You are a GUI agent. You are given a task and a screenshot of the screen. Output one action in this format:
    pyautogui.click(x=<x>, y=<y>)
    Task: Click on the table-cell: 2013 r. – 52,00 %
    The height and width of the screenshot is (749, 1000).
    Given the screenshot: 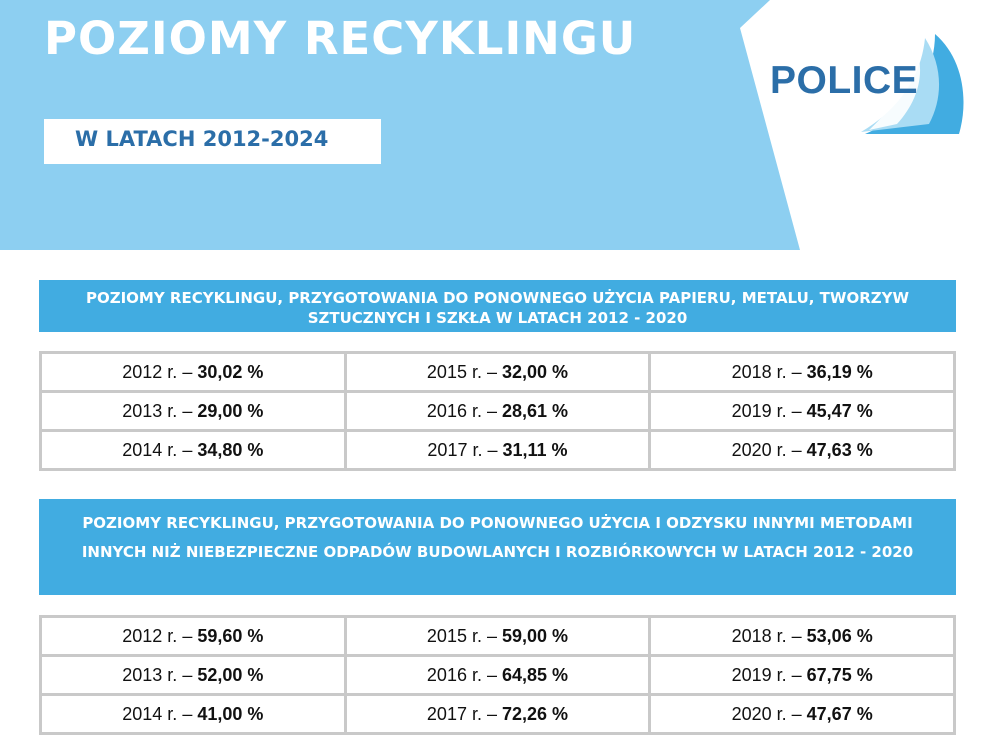 What is the action you would take?
    pyautogui.click(x=193, y=675)
    